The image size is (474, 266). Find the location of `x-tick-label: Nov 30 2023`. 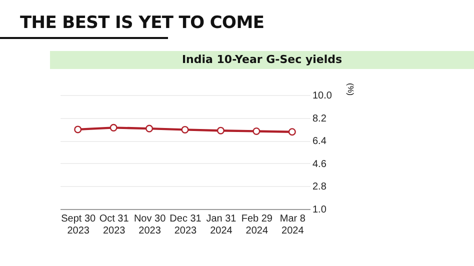

x-tick-label: Nov 30 2023 is located at coordinates (150, 225).